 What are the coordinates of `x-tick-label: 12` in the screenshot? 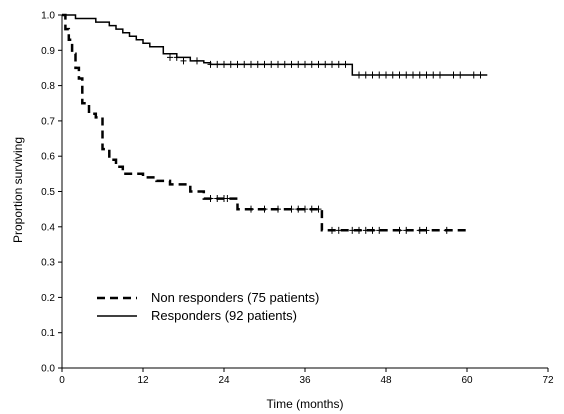 It's located at (143, 380).